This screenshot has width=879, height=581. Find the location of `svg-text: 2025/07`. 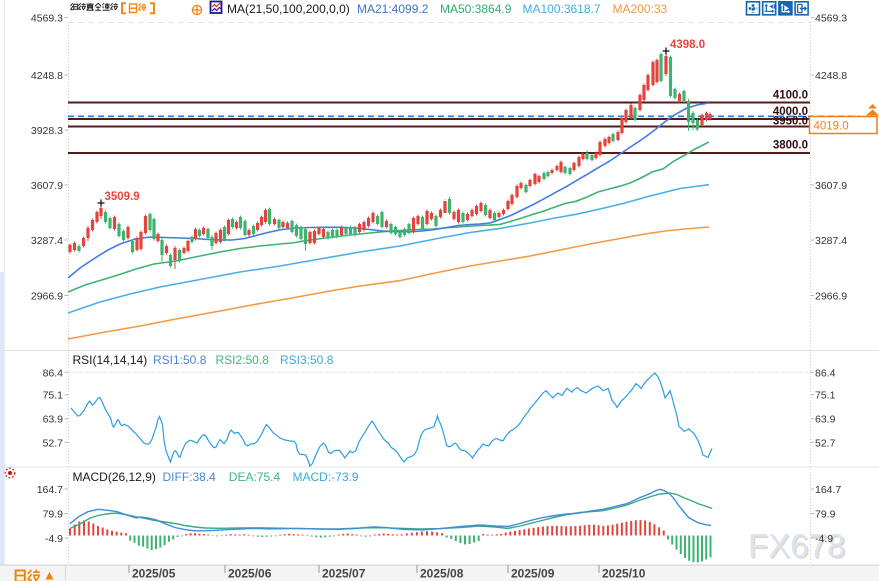

svg-text: 2025/07 is located at coordinates (344, 574).